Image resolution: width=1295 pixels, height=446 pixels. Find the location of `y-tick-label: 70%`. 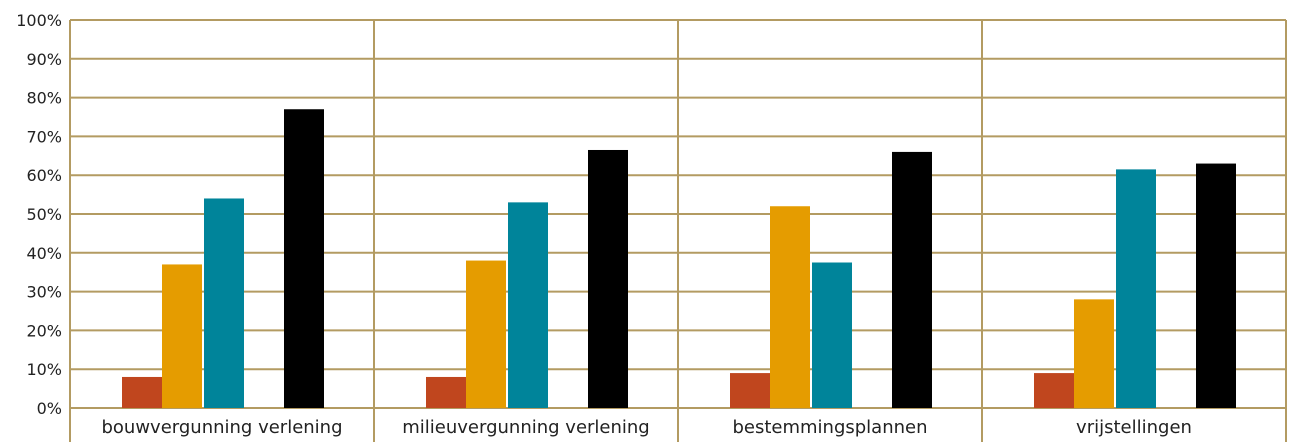

y-tick-label: 70% is located at coordinates (44, 136).